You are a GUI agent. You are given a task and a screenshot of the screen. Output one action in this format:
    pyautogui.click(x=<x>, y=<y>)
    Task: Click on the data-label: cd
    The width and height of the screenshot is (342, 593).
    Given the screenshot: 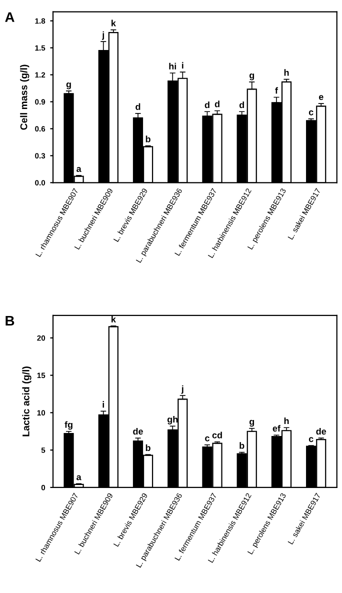 What is the action you would take?
    pyautogui.click(x=217, y=435)
    